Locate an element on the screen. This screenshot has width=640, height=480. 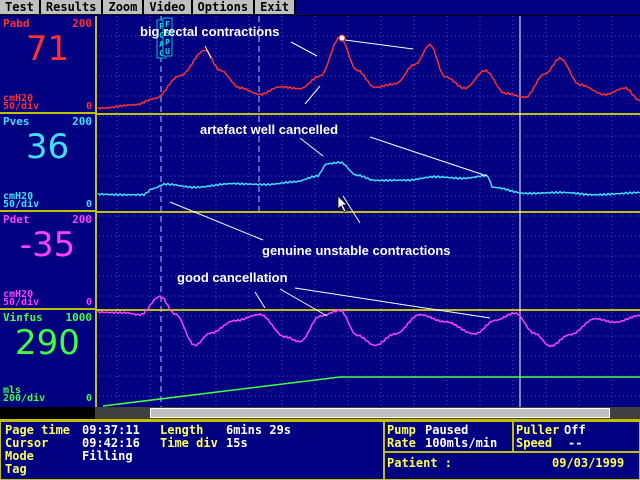
menu-video: Video is located at coordinates (168, 7).